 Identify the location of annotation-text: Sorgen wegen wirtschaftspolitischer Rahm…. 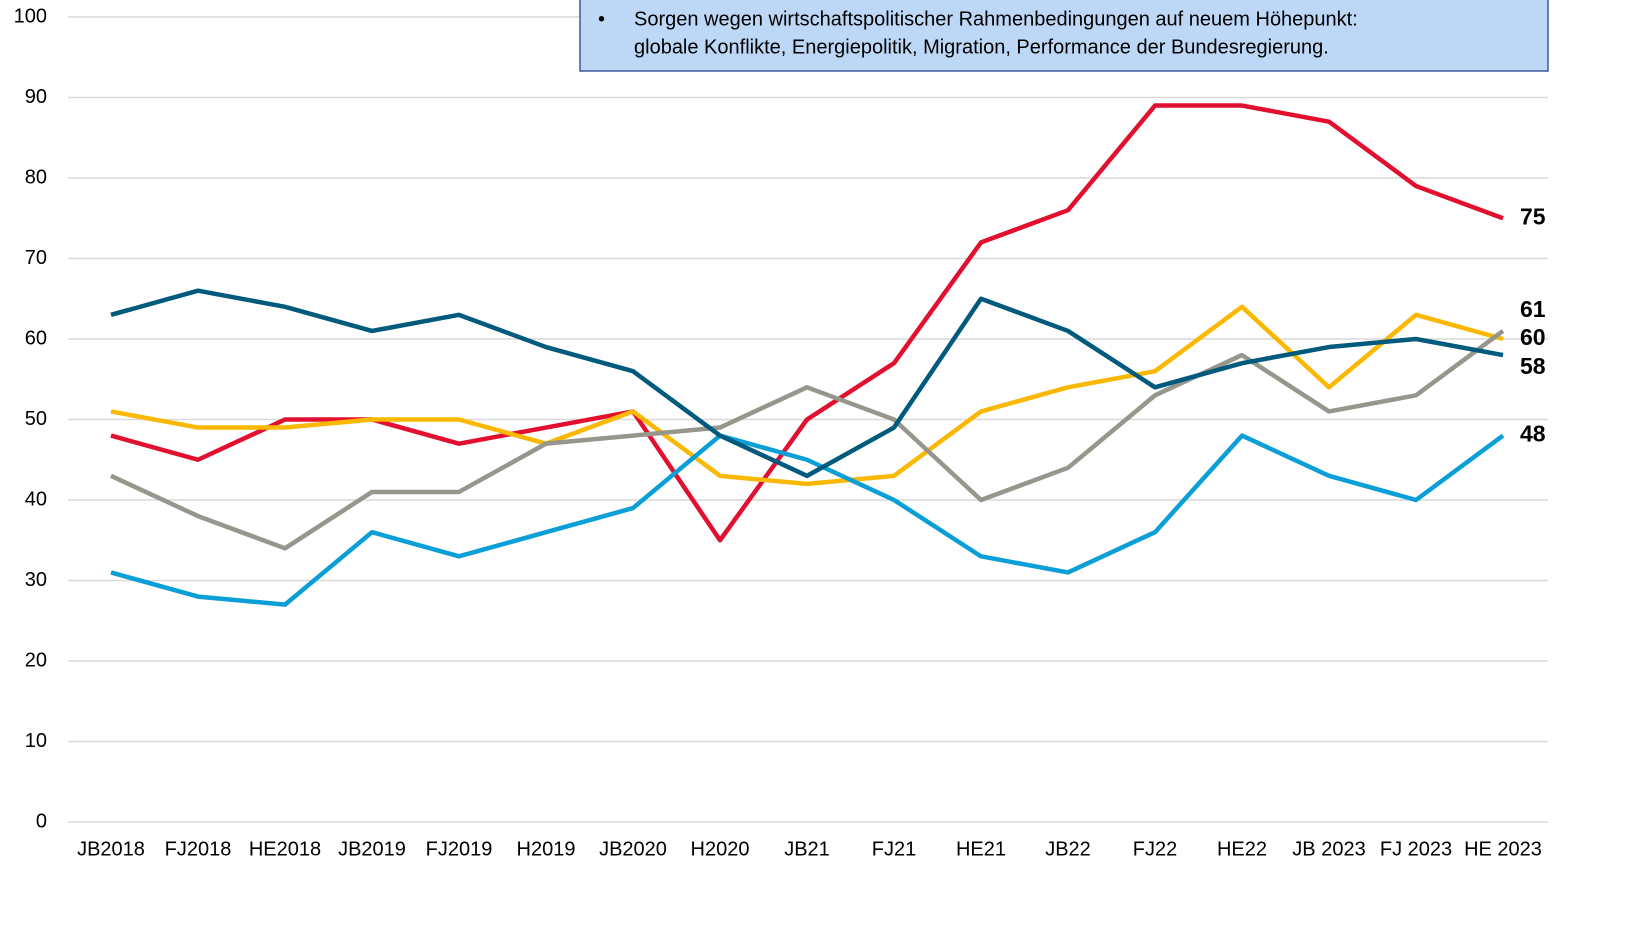
(996, 19).